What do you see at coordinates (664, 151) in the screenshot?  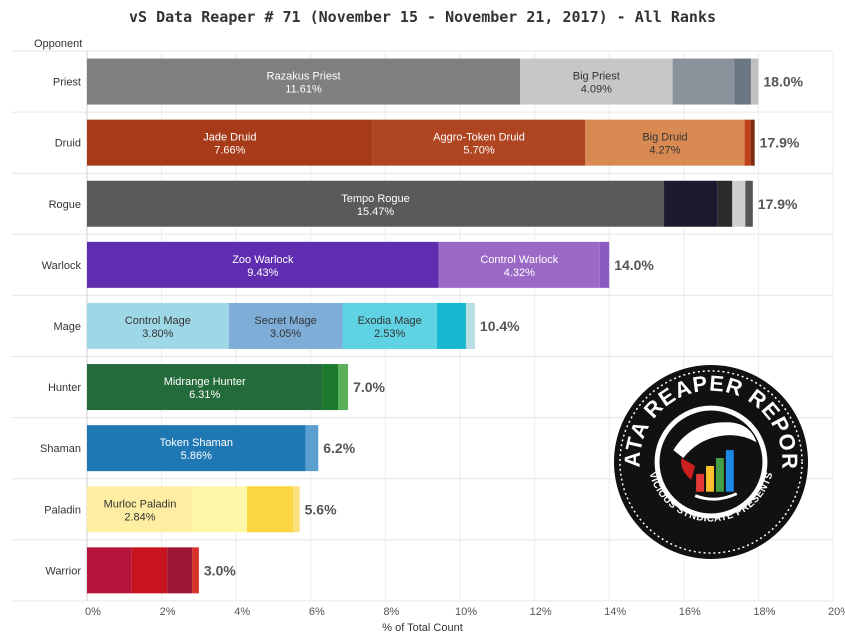 I see `segment-value-label: 4.27%` at bounding box center [664, 151].